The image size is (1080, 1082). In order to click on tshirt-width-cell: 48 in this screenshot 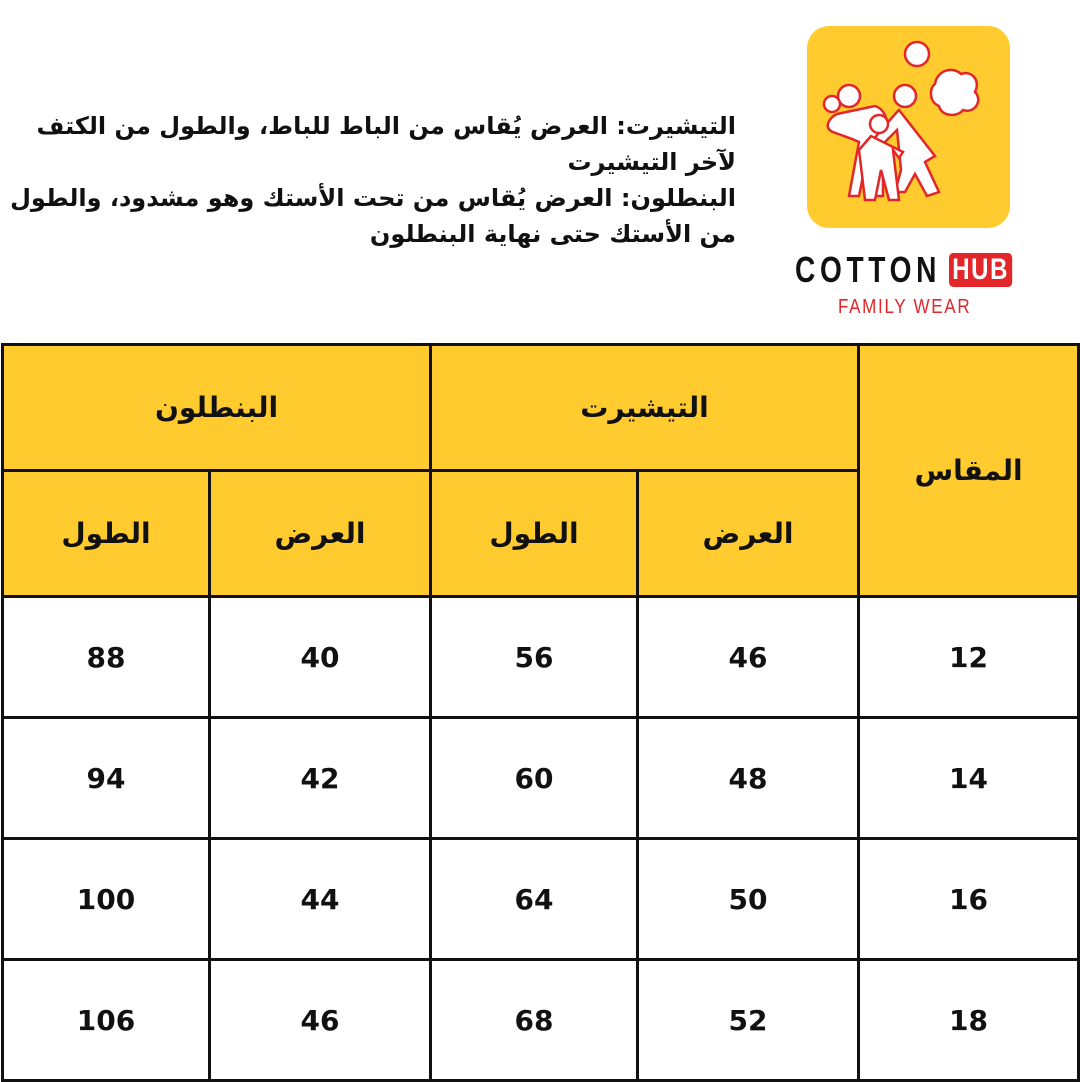, I will do `click(748, 778)`.